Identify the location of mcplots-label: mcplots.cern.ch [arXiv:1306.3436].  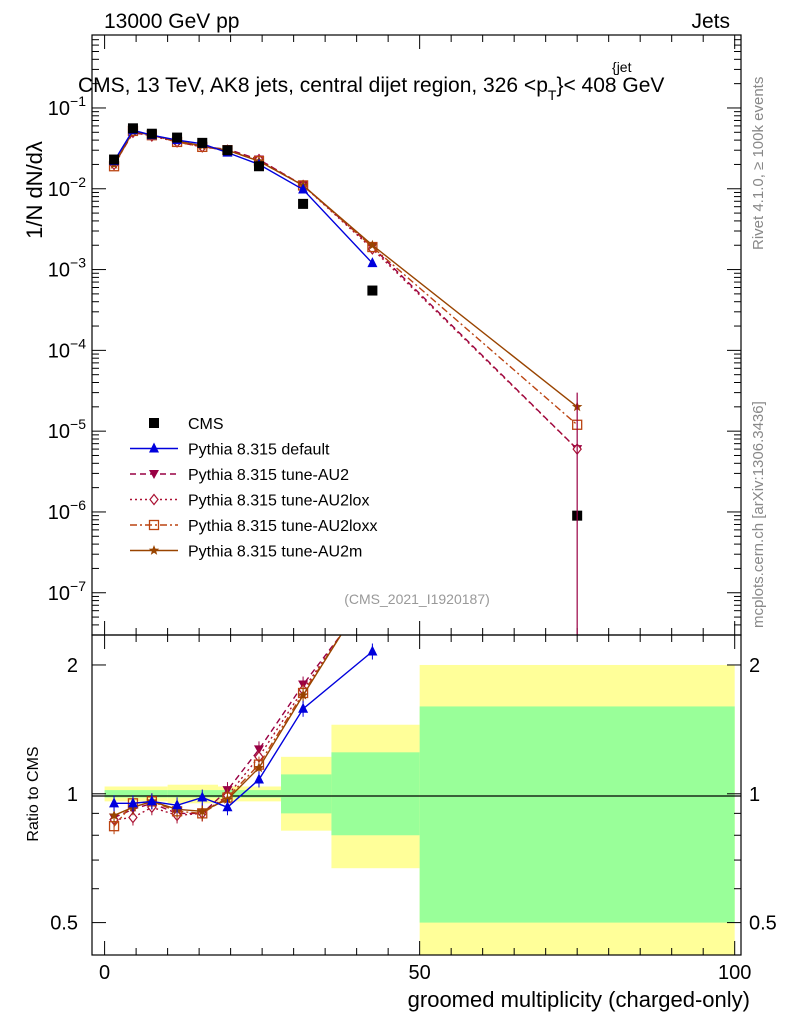
(758, 514).